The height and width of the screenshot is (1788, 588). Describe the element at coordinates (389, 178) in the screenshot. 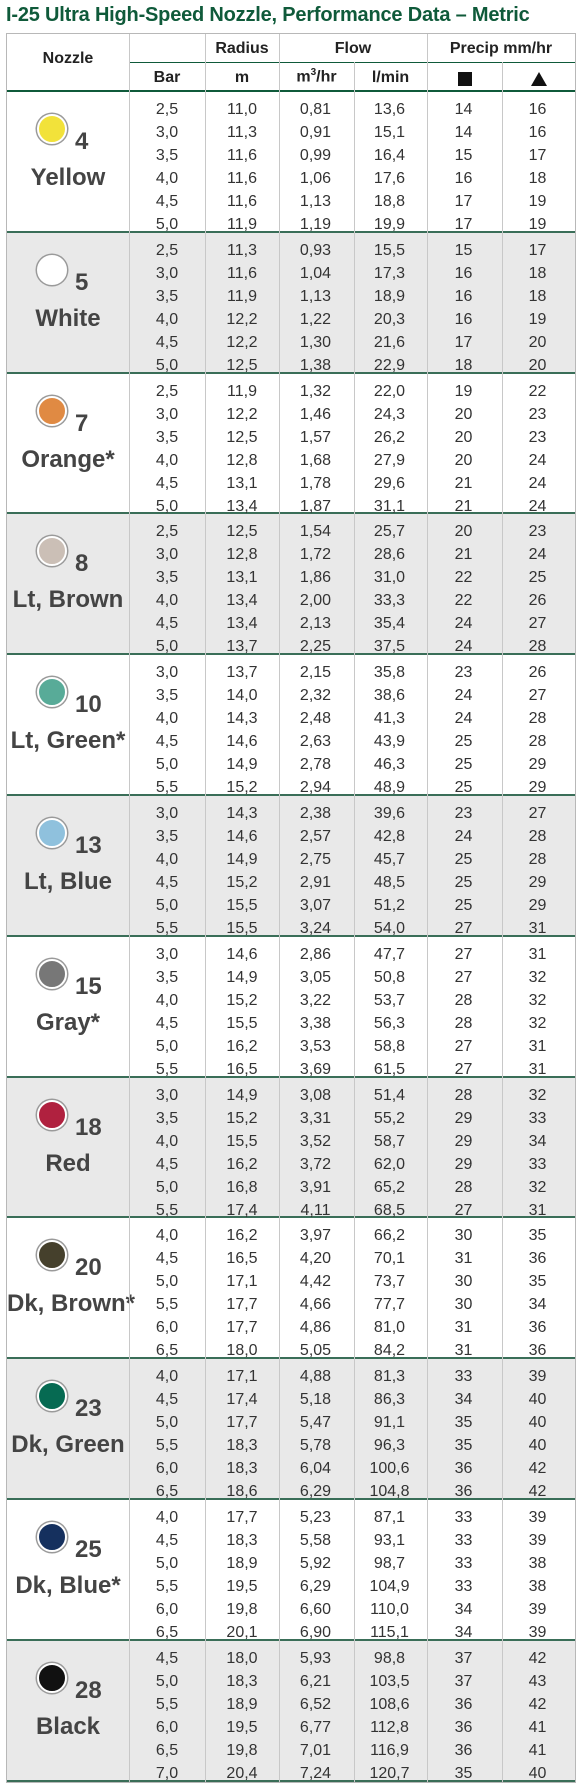

I see `cell-flow-lmin: 17,6` at that location.